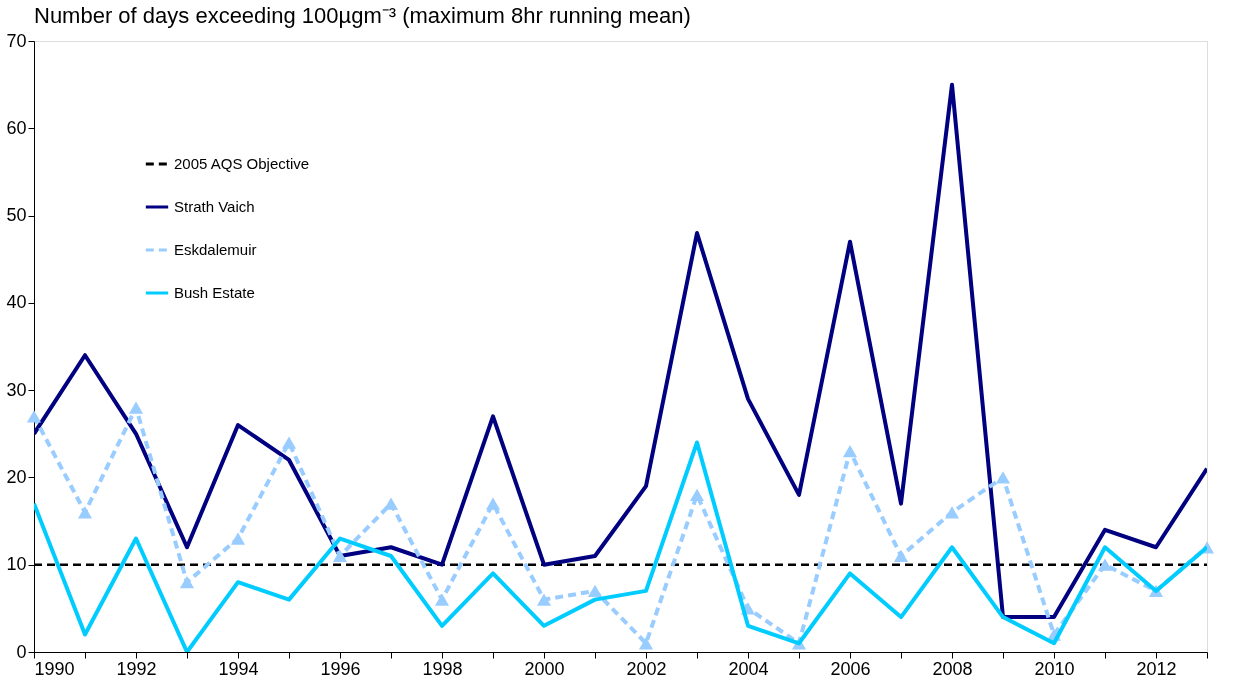 The image size is (1235, 693). What do you see at coordinates (238, 668) in the screenshot?
I see `x-tick-label: 1994` at bounding box center [238, 668].